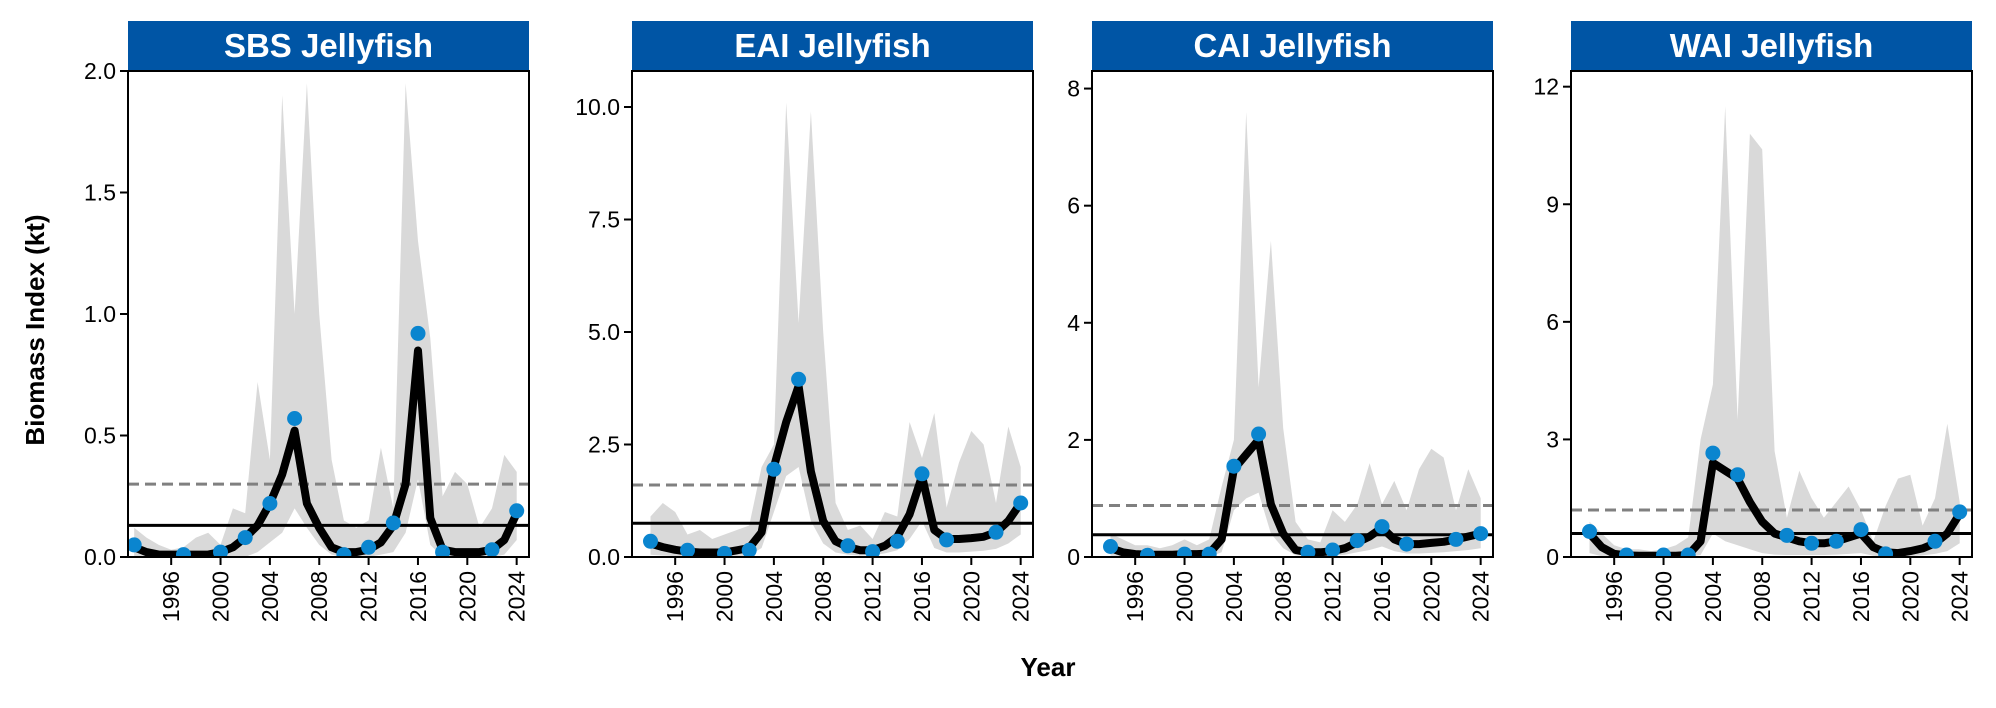 This screenshot has width=1996, height=708. I want to click on y-tick-label: 4, so click(1073, 323).